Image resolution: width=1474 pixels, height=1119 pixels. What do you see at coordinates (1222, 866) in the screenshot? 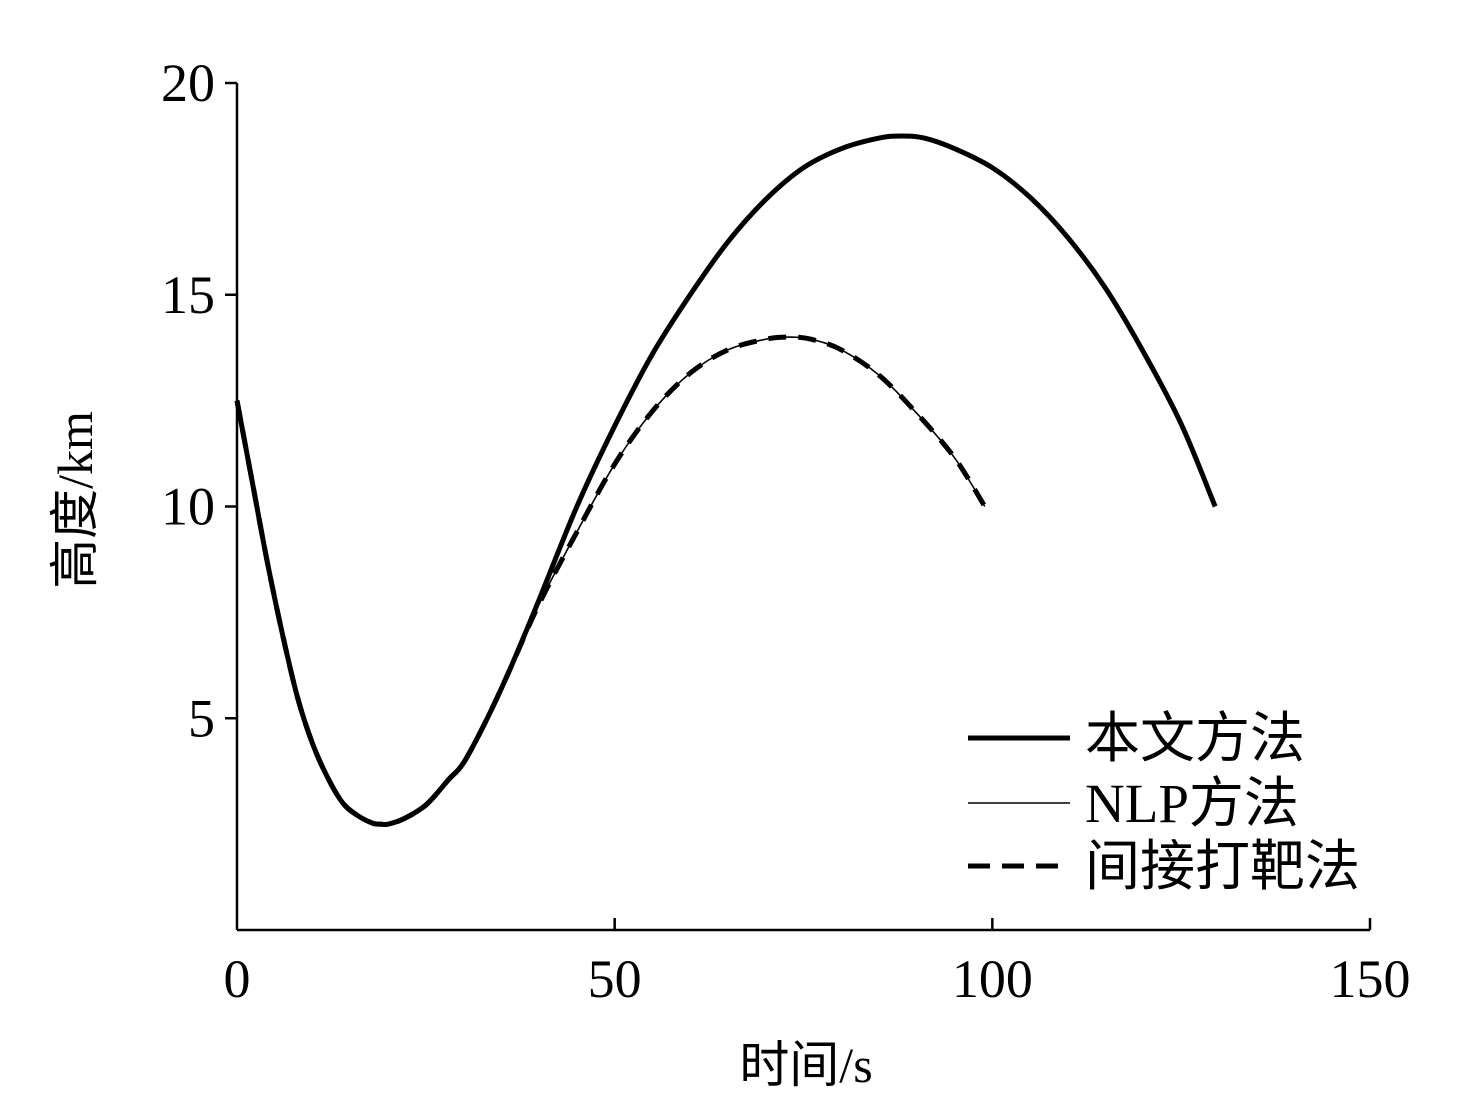
I see `legend-label-indirect-shooting-method: 间接打靶法` at bounding box center [1222, 866].